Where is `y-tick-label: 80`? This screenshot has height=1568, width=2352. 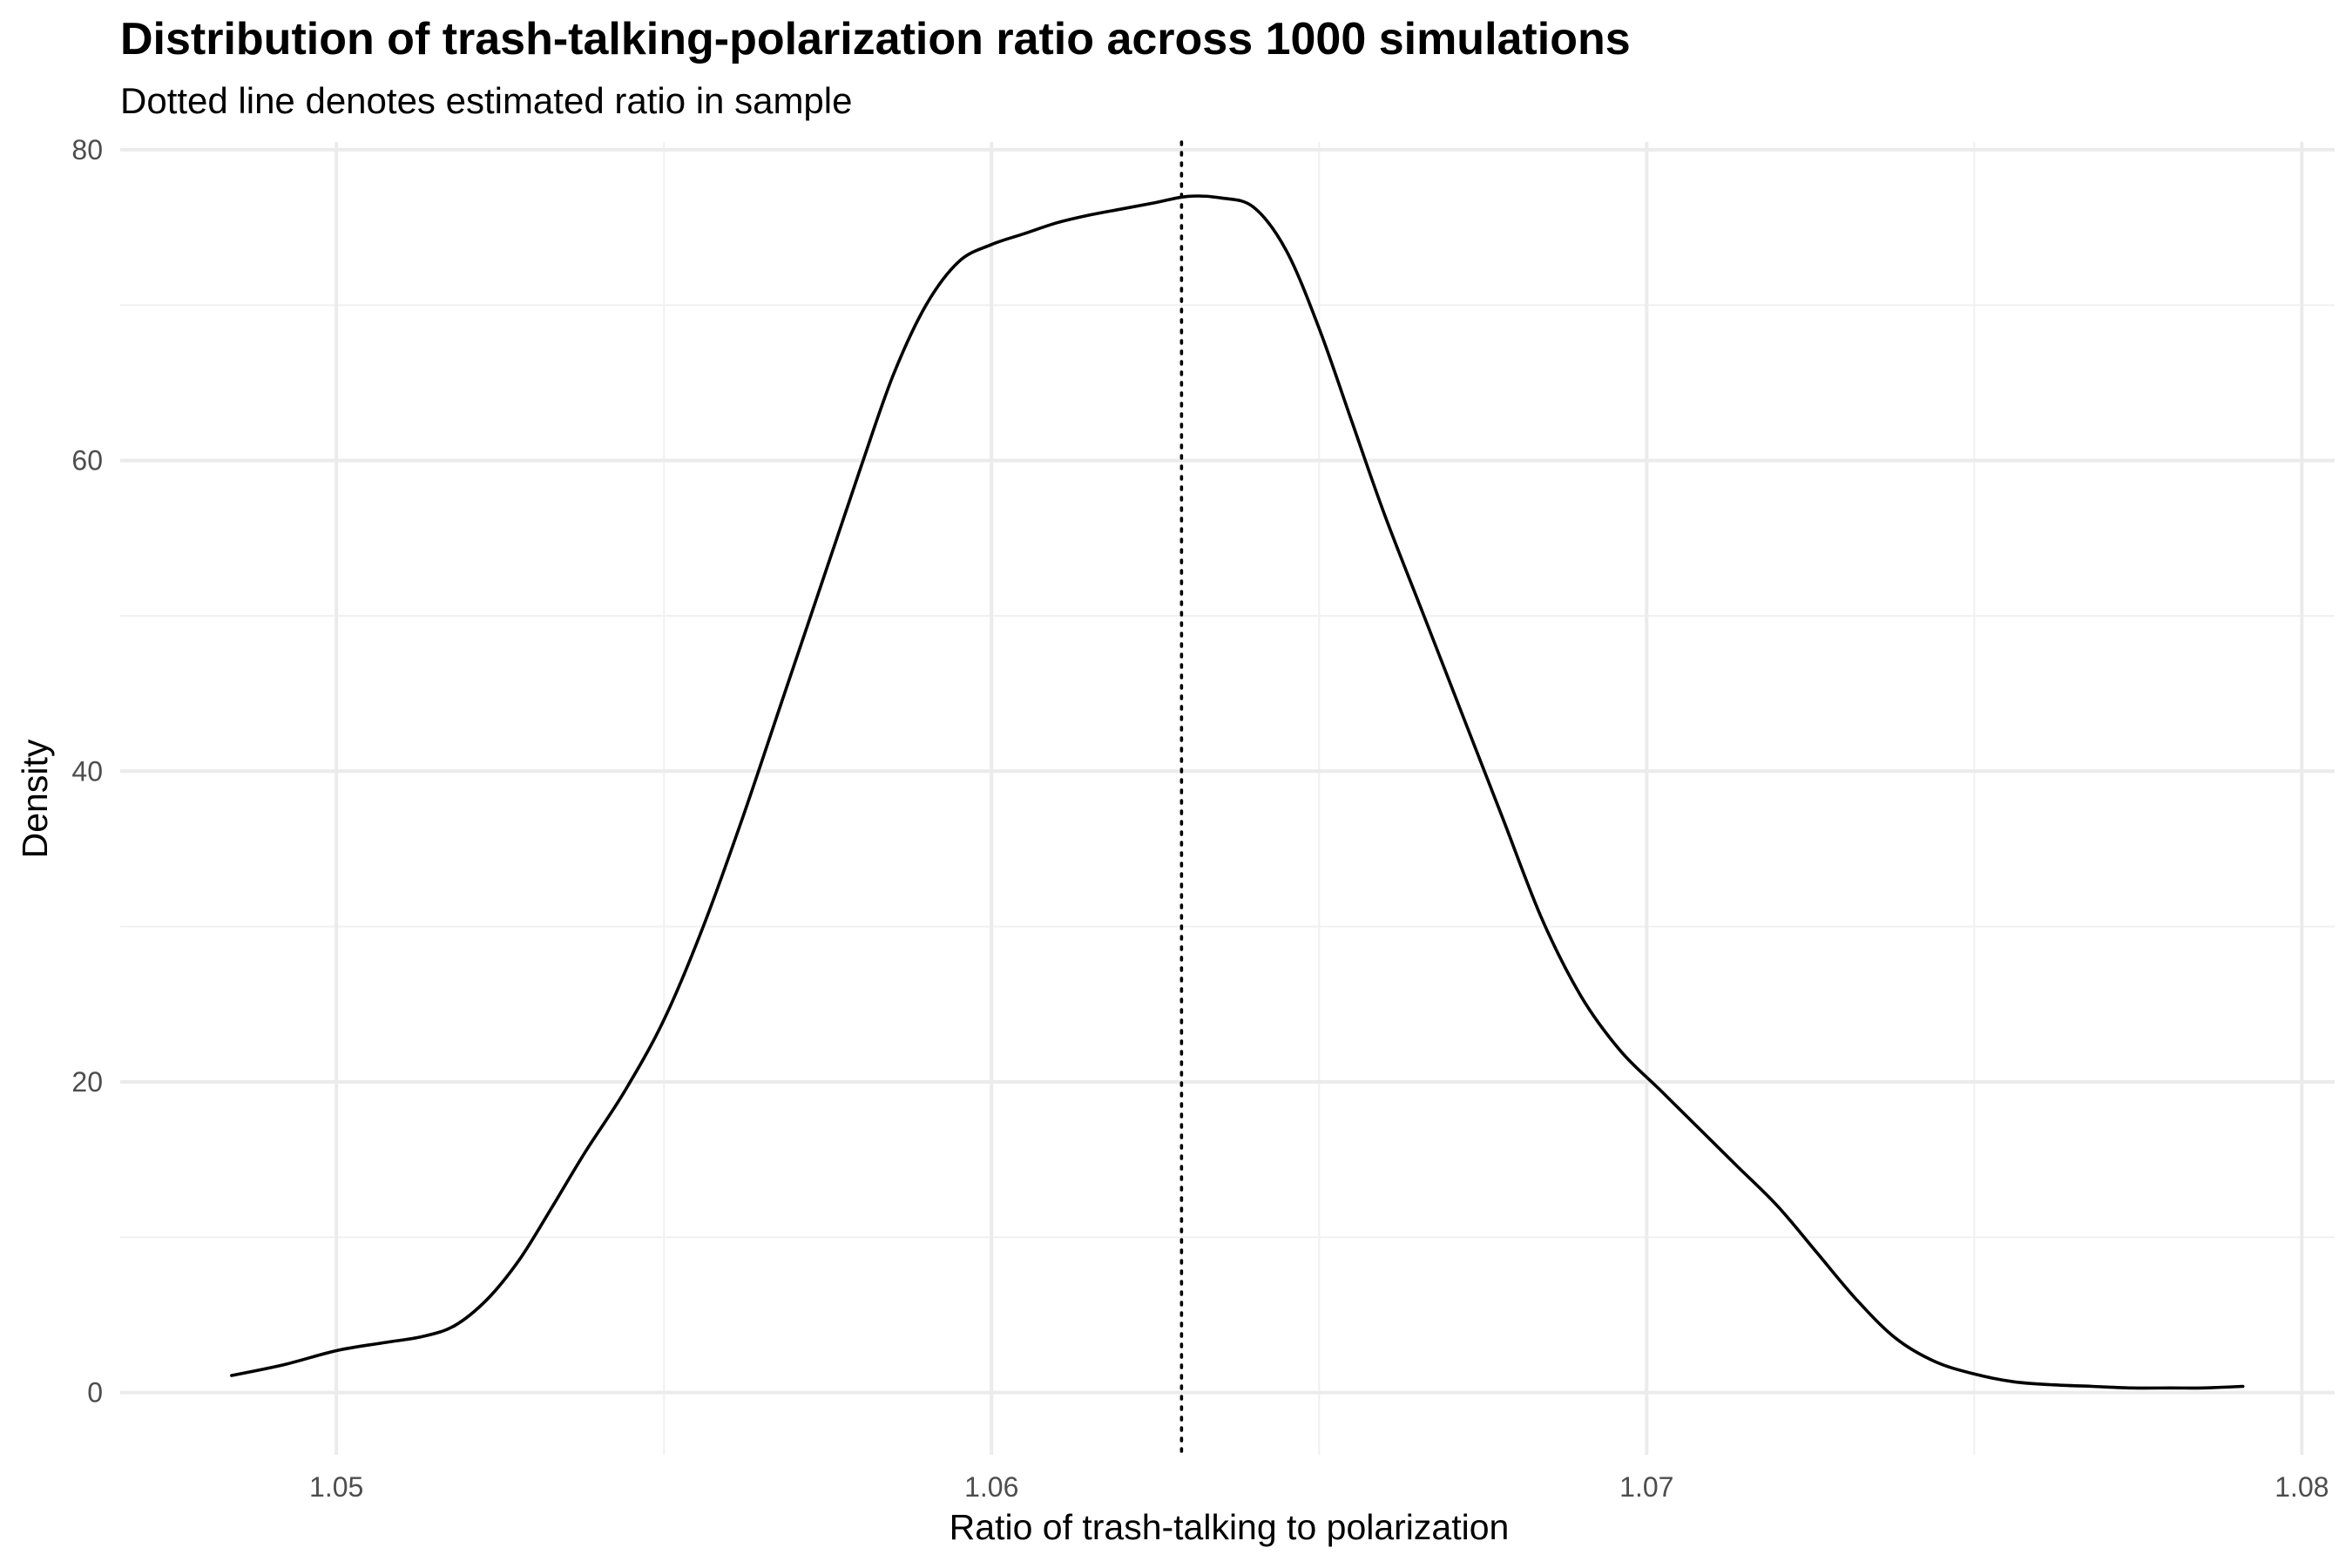
y-tick-label: 80 is located at coordinates (87, 150).